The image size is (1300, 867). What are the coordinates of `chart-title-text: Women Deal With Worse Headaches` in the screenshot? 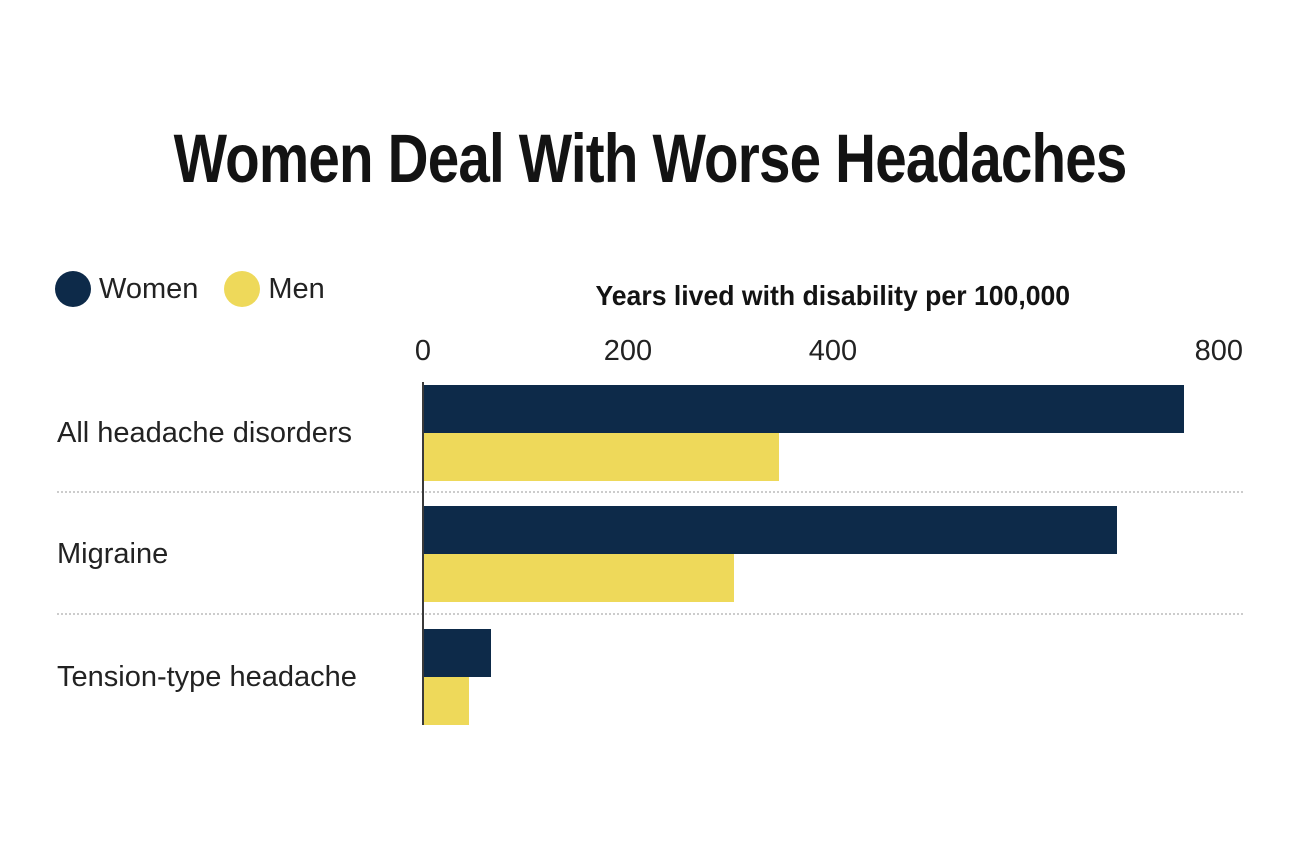 It's located at (650, 158).